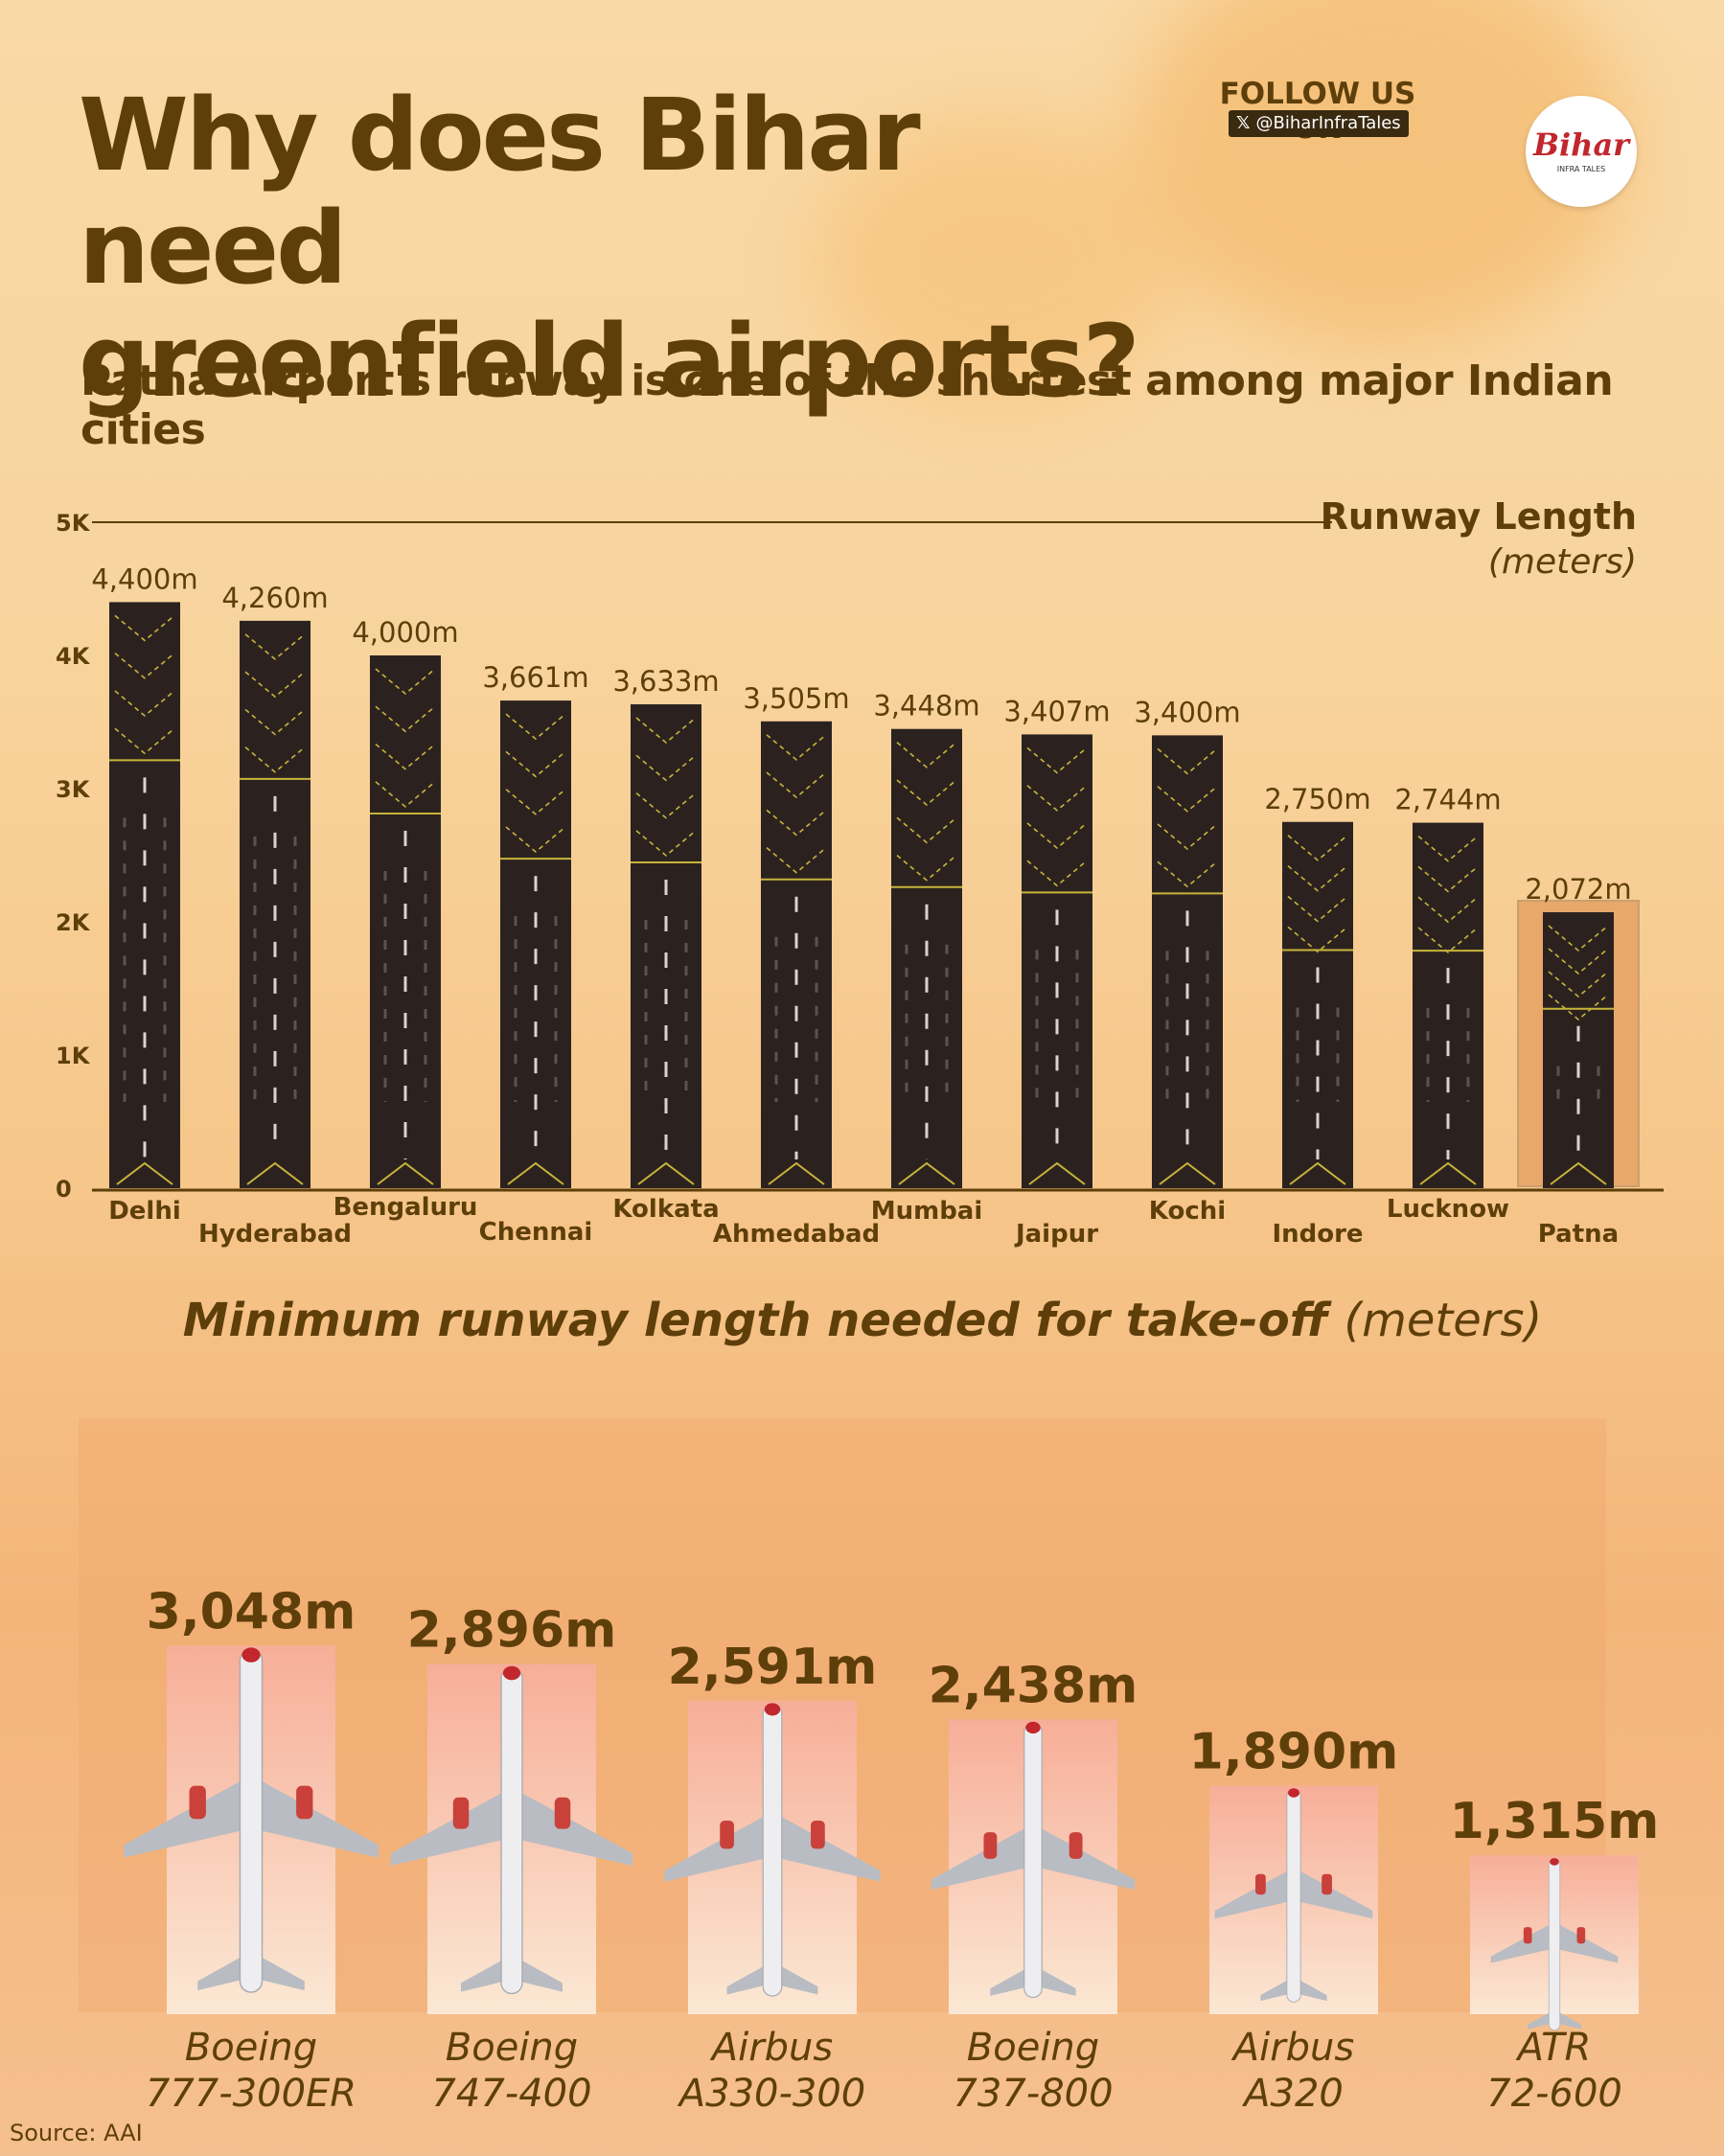 Image resolution: width=1724 pixels, height=2156 pixels. Describe the element at coordinates (76, 2133) in the screenshot. I see `source-note: Source: AAI` at that location.